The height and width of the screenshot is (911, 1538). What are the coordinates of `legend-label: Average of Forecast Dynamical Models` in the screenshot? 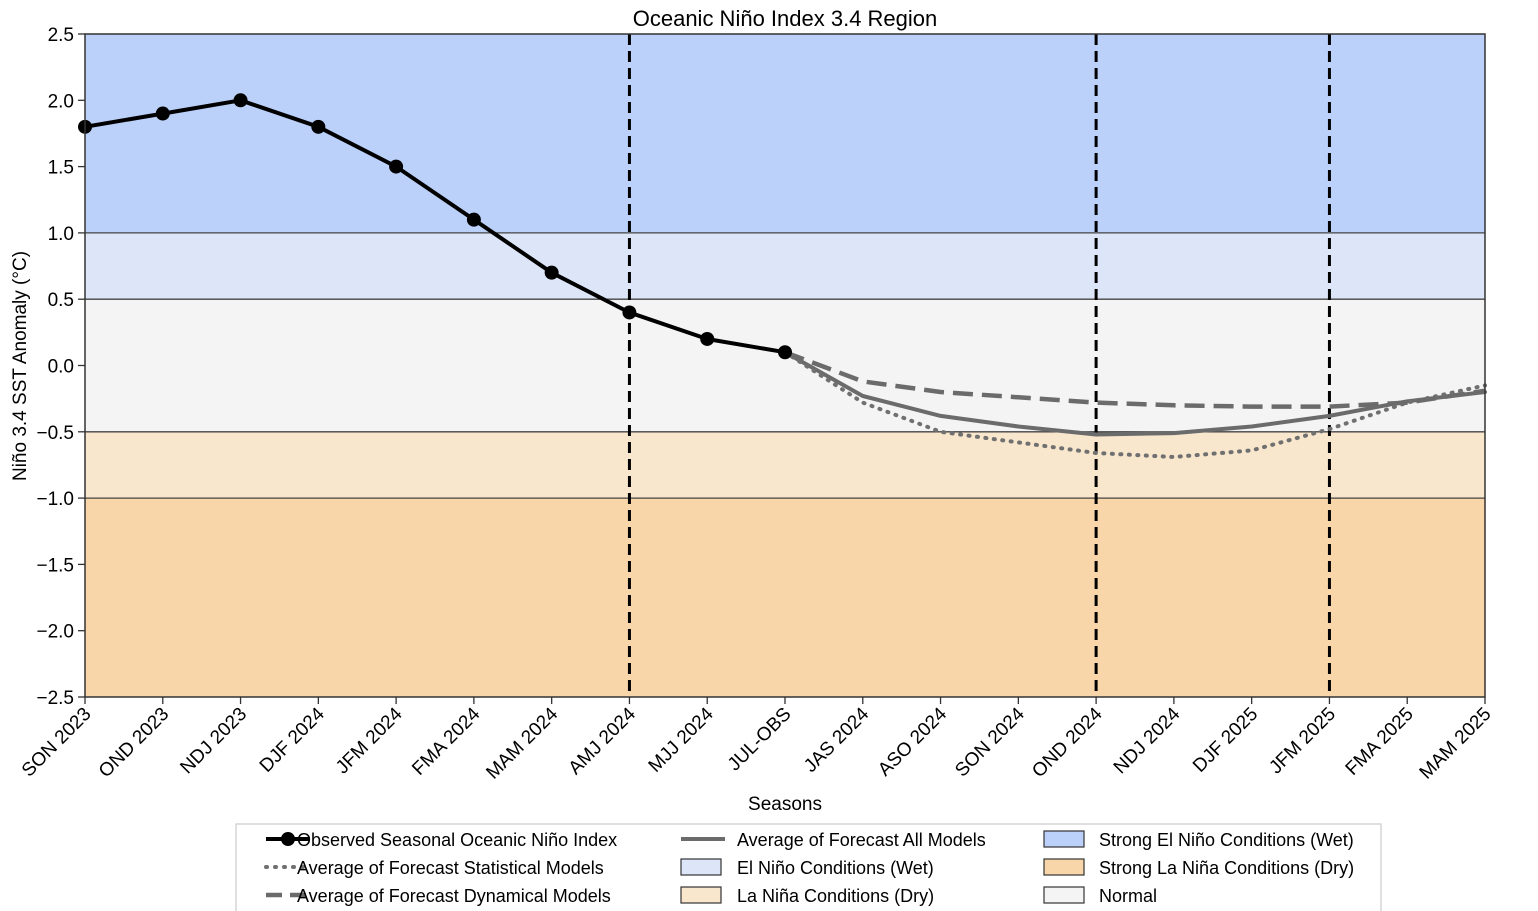 It's located at (454, 896).